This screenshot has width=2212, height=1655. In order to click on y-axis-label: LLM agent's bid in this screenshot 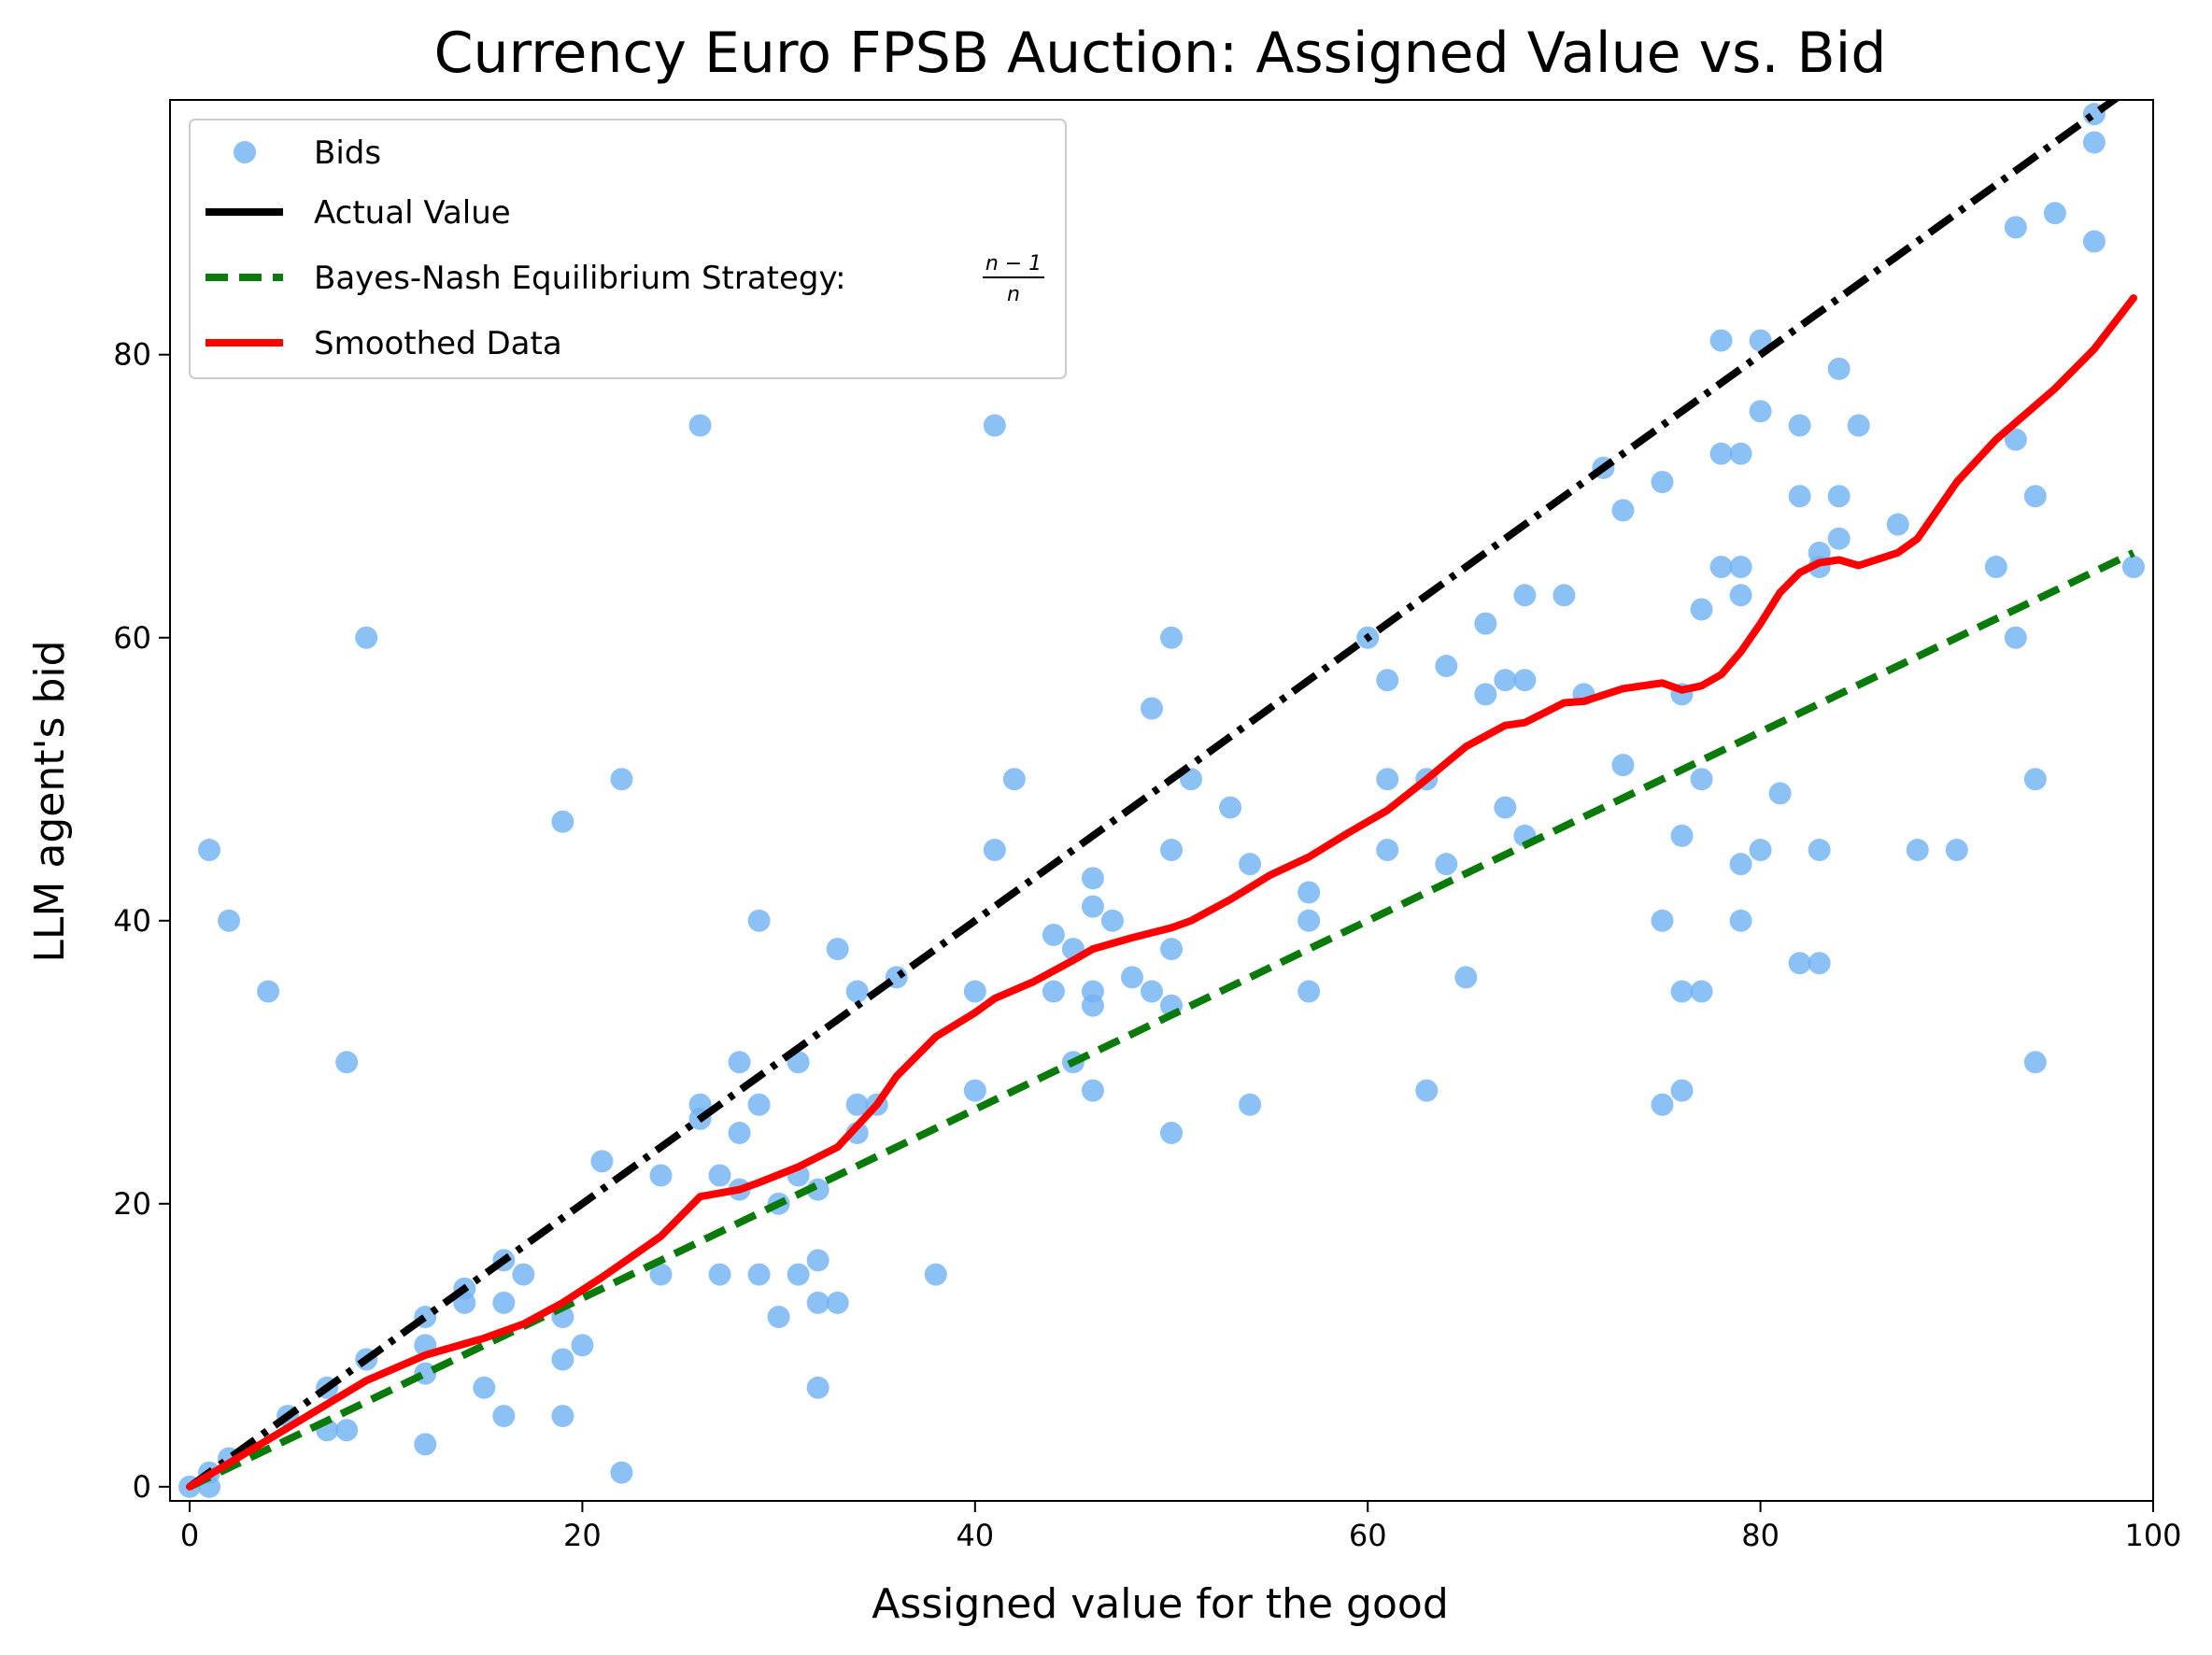, I will do `click(50, 801)`.